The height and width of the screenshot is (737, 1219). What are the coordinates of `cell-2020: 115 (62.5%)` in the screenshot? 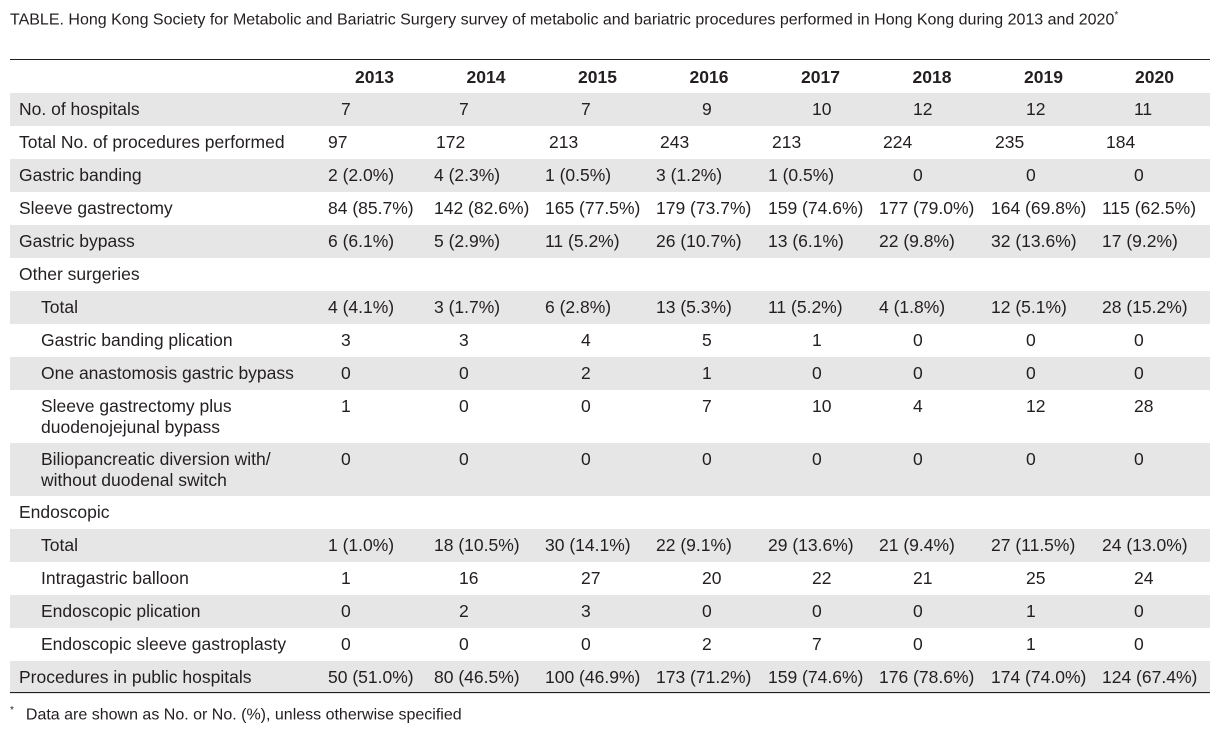 It's located at (1149, 208).